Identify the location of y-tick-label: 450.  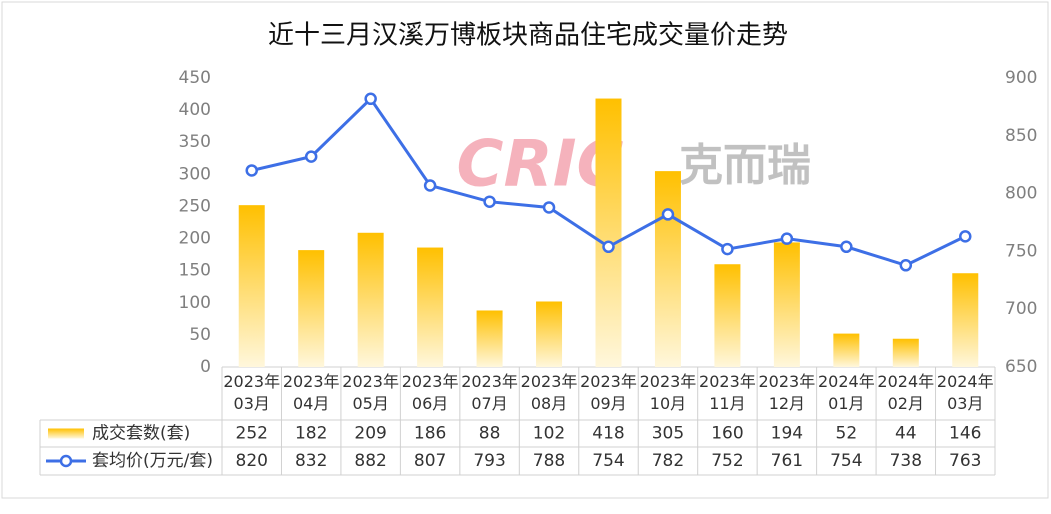
(195, 78).